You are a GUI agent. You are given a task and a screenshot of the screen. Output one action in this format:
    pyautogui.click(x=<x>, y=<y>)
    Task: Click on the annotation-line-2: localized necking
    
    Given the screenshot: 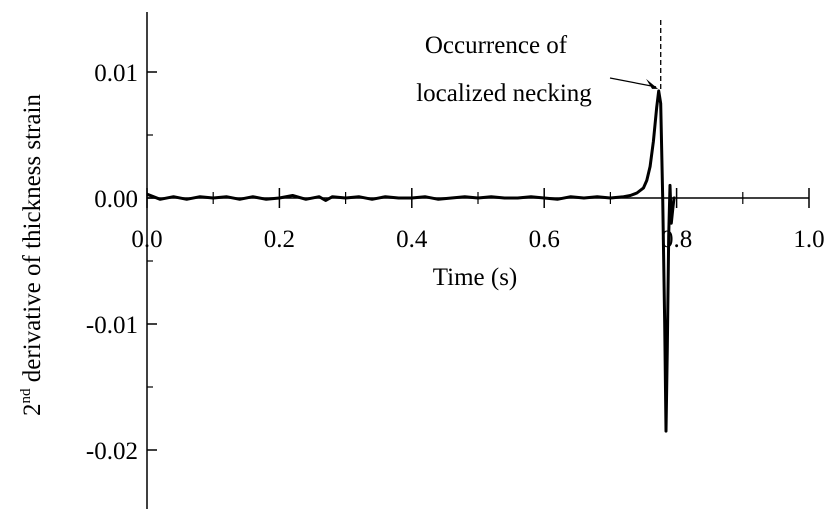 What is the action you would take?
    pyautogui.click(x=504, y=93)
    